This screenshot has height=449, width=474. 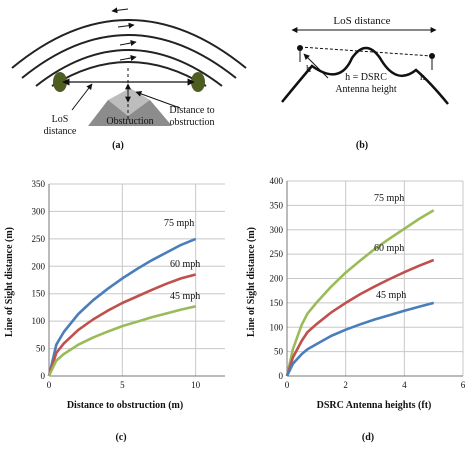 I want to click on chart-c-caption: (c), so click(x=120, y=437).